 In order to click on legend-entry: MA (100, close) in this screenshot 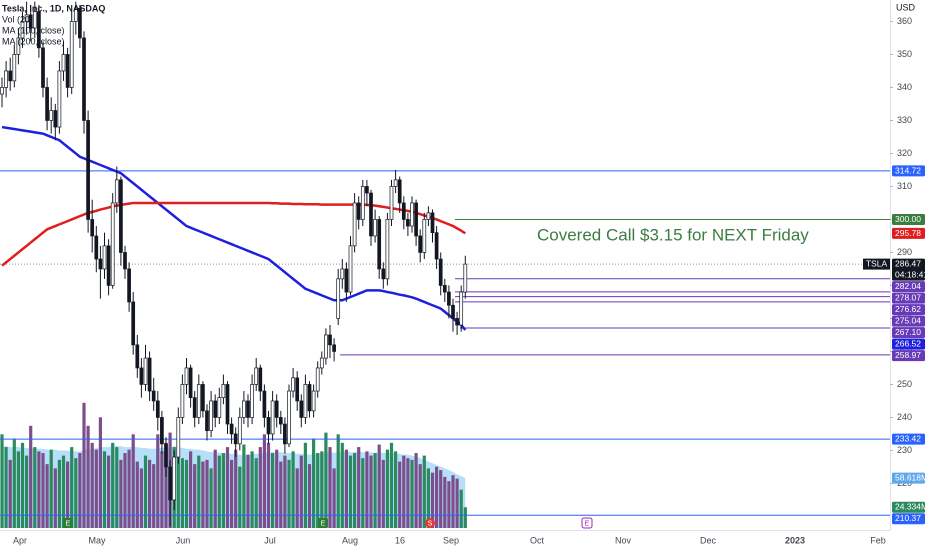, I will do `click(33, 30)`.